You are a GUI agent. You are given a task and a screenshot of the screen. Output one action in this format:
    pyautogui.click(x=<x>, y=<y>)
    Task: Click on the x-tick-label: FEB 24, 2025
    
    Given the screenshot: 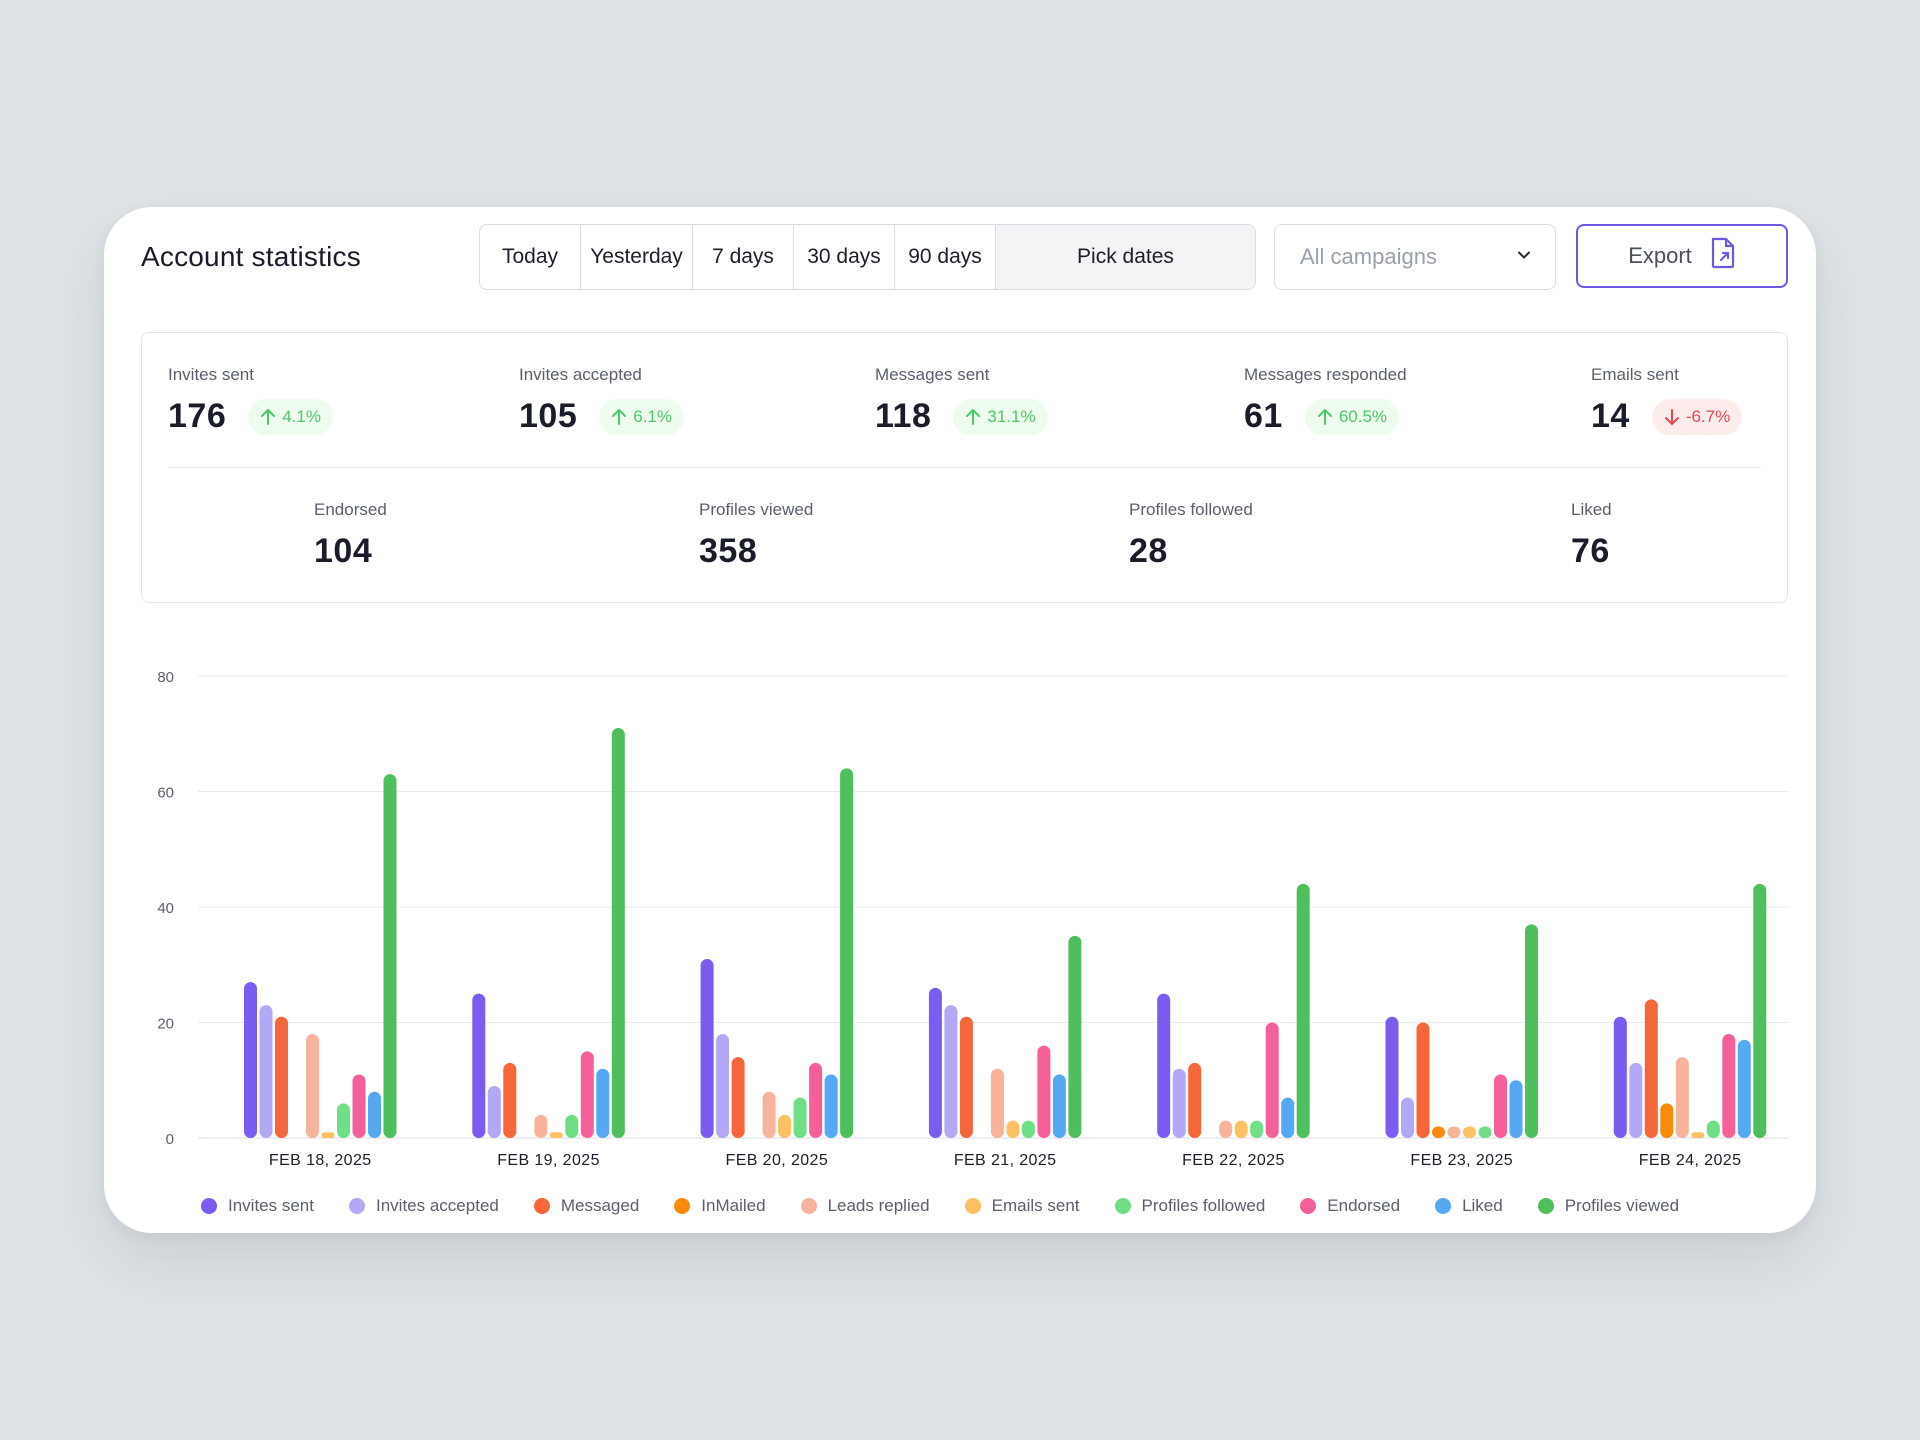 What is the action you would take?
    pyautogui.click(x=1690, y=1160)
    